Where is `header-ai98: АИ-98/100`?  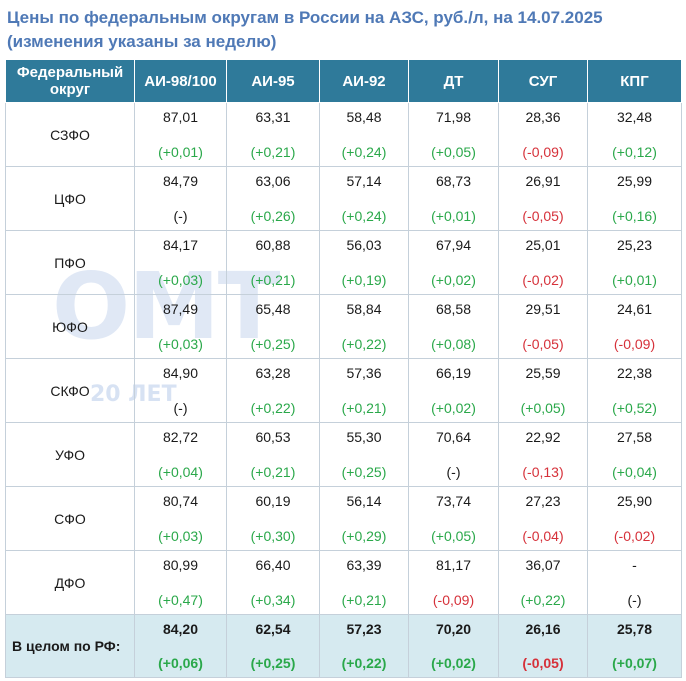 header-ai98: АИ-98/100 is located at coordinates (180, 81).